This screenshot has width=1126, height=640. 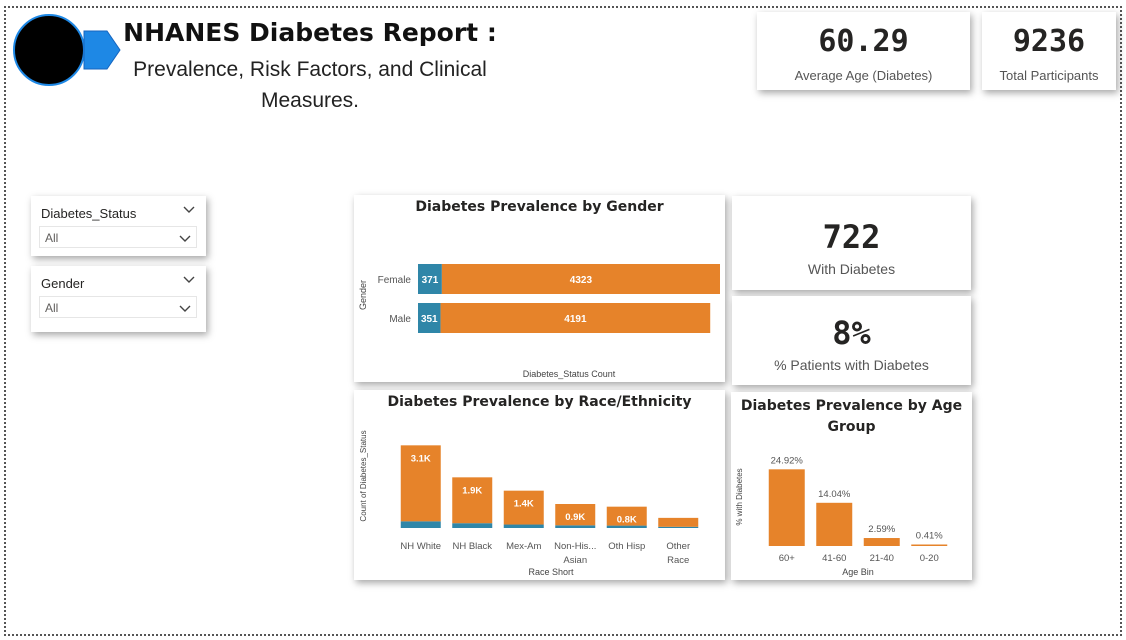 I want to click on category-label: Female, so click(x=395, y=280).